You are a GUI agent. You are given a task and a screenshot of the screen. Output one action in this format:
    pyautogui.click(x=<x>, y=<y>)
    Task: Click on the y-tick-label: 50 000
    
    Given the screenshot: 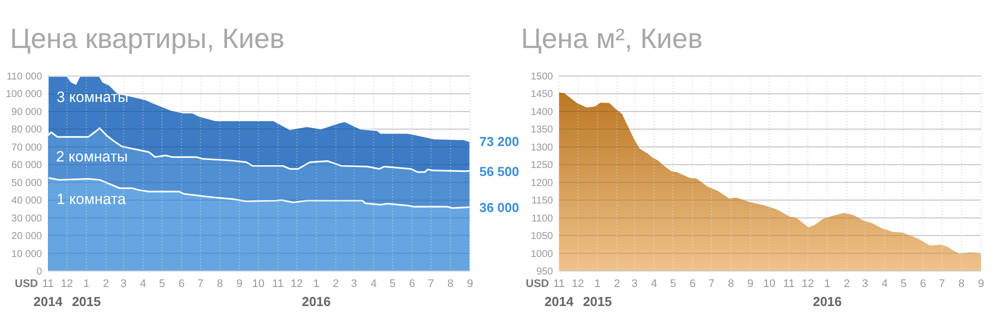 What is the action you would take?
    pyautogui.click(x=26, y=183)
    